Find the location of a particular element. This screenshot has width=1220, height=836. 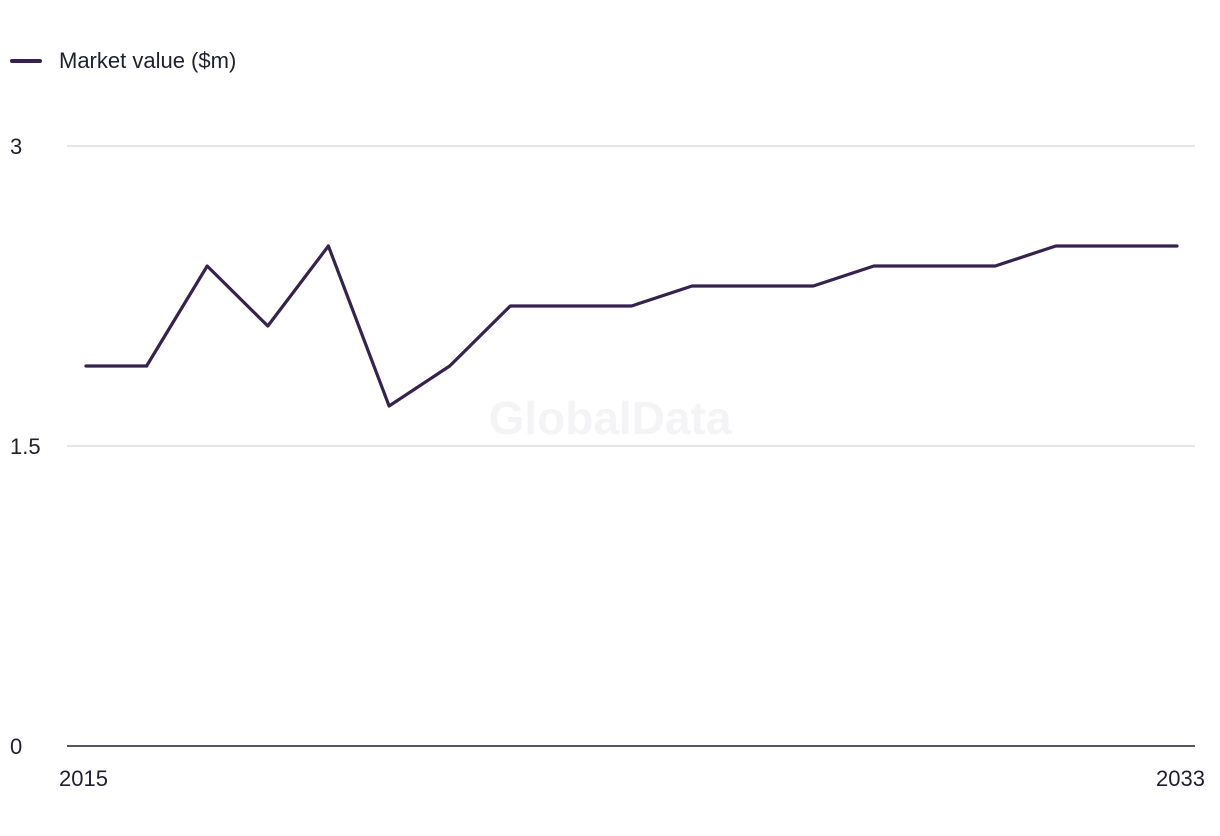

y-tick-label: 3 is located at coordinates (16, 146).